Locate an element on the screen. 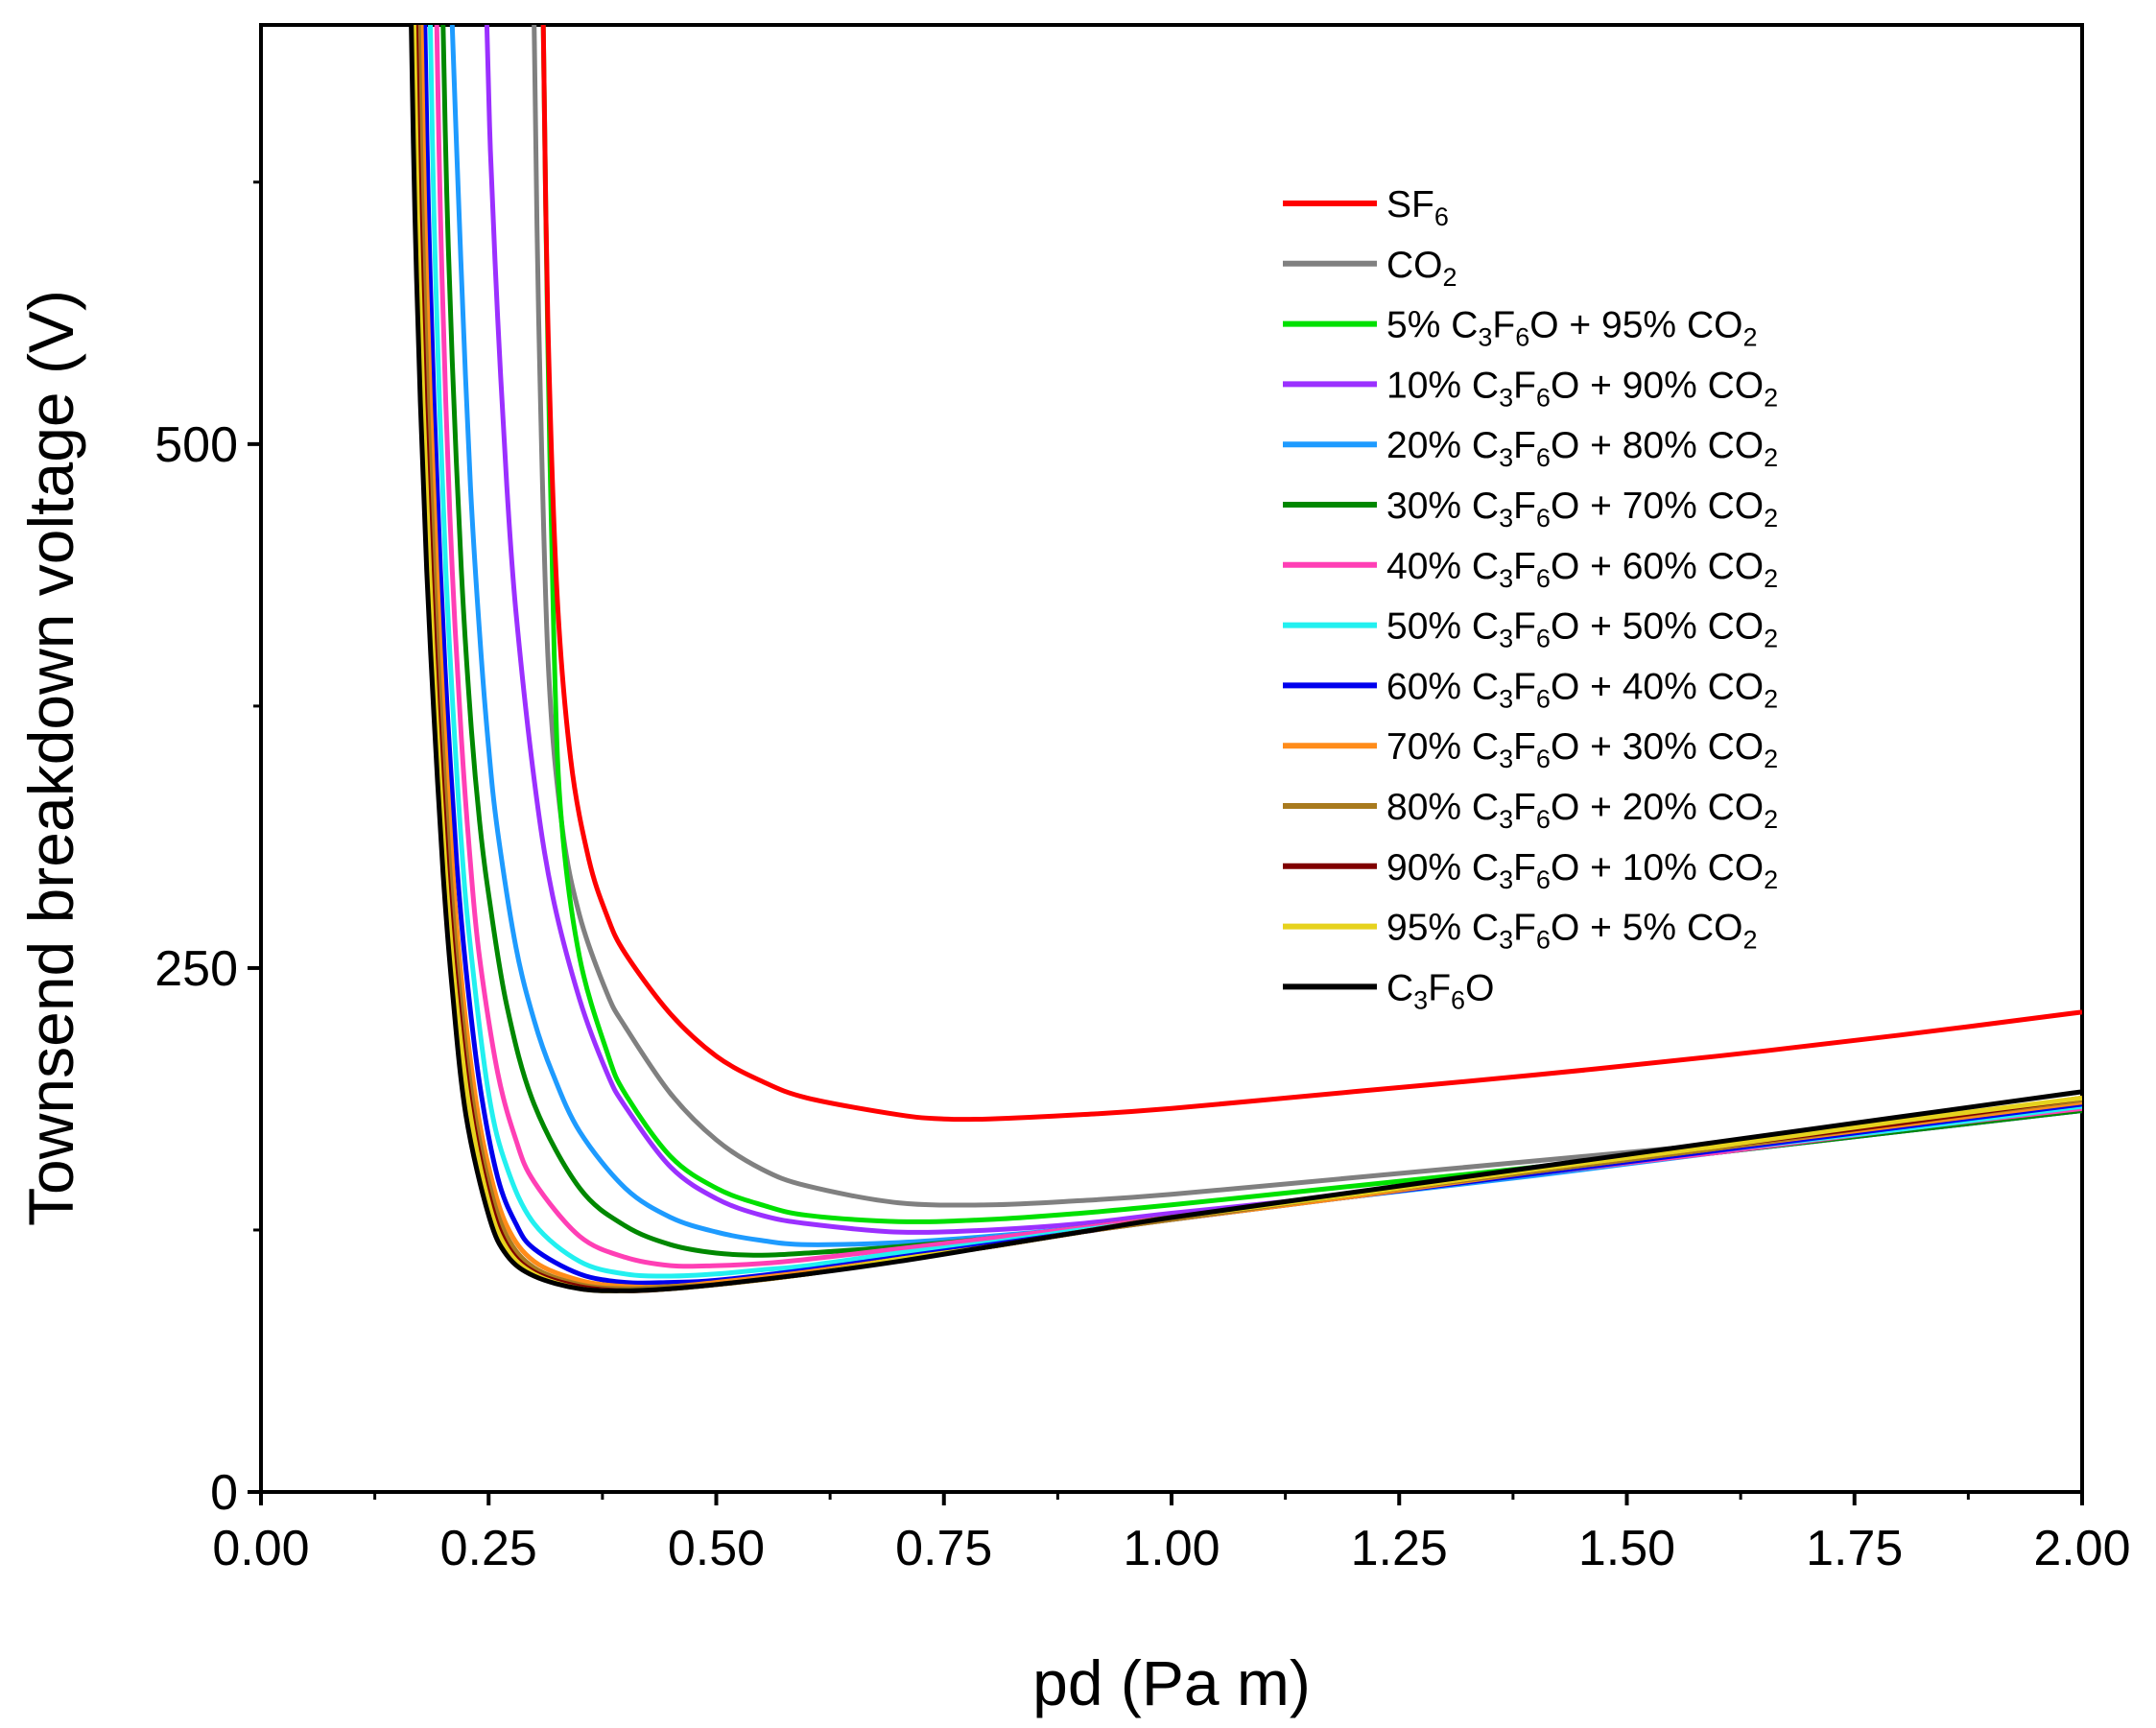 This screenshot has height=1728, width=2156. legend-entry: 60% C3F6O + 40% CO2 is located at coordinates (1582, 690).